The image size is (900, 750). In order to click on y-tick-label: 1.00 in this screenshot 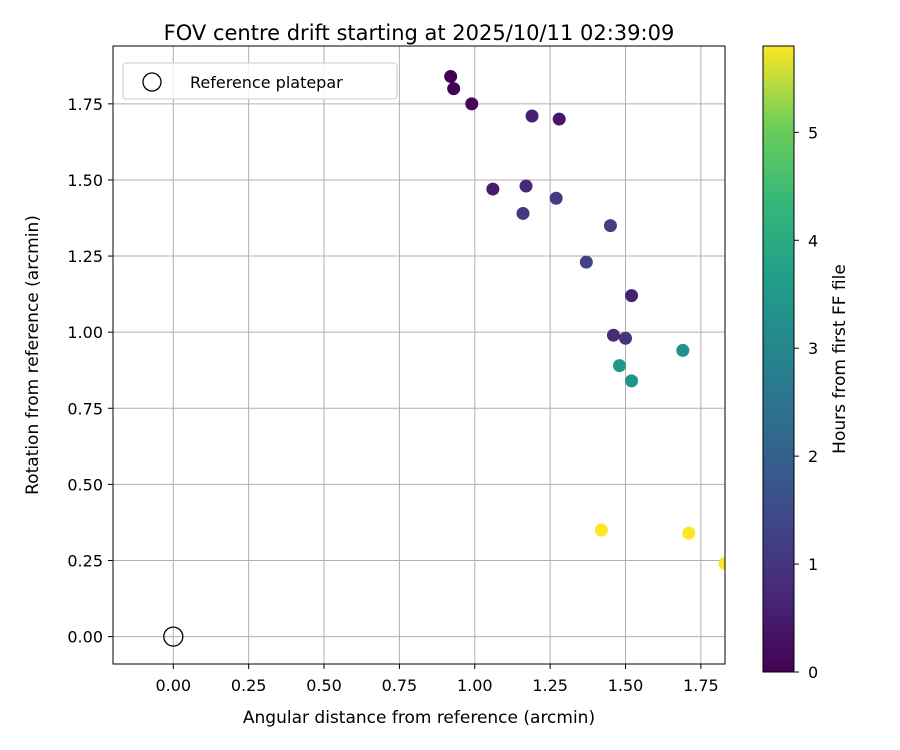, I will do `click(85, 332)`.